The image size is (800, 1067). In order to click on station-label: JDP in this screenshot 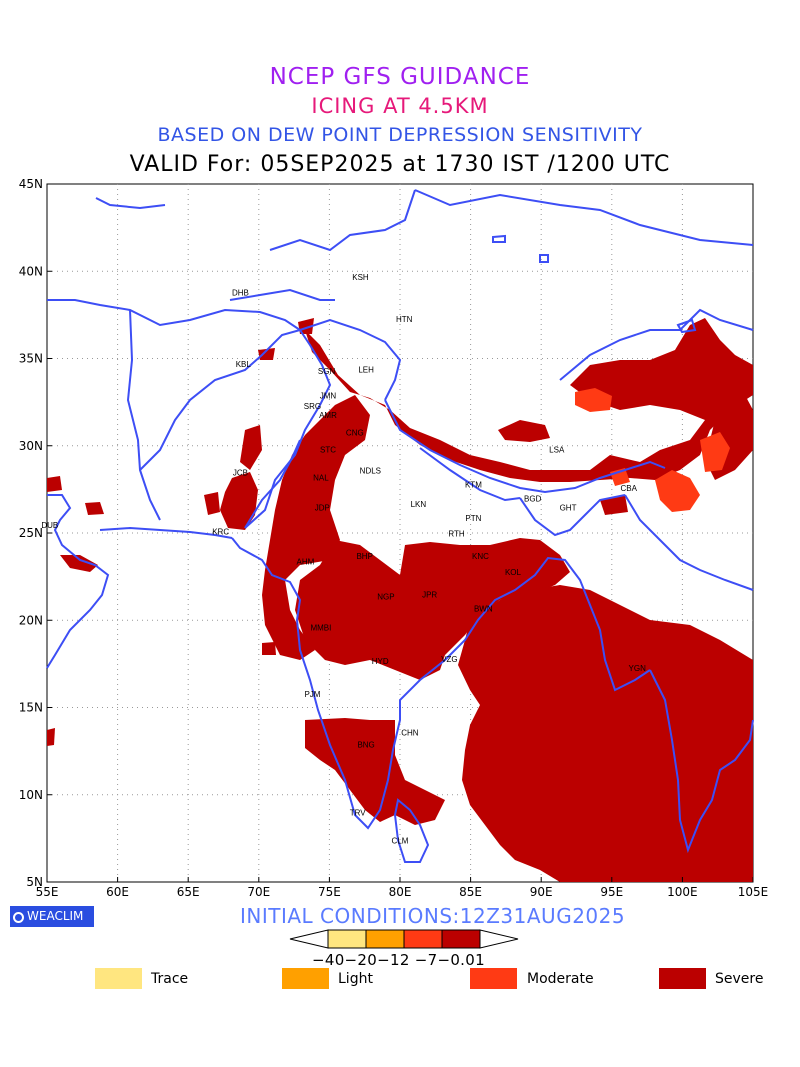, I will do `click(322, 507)`.